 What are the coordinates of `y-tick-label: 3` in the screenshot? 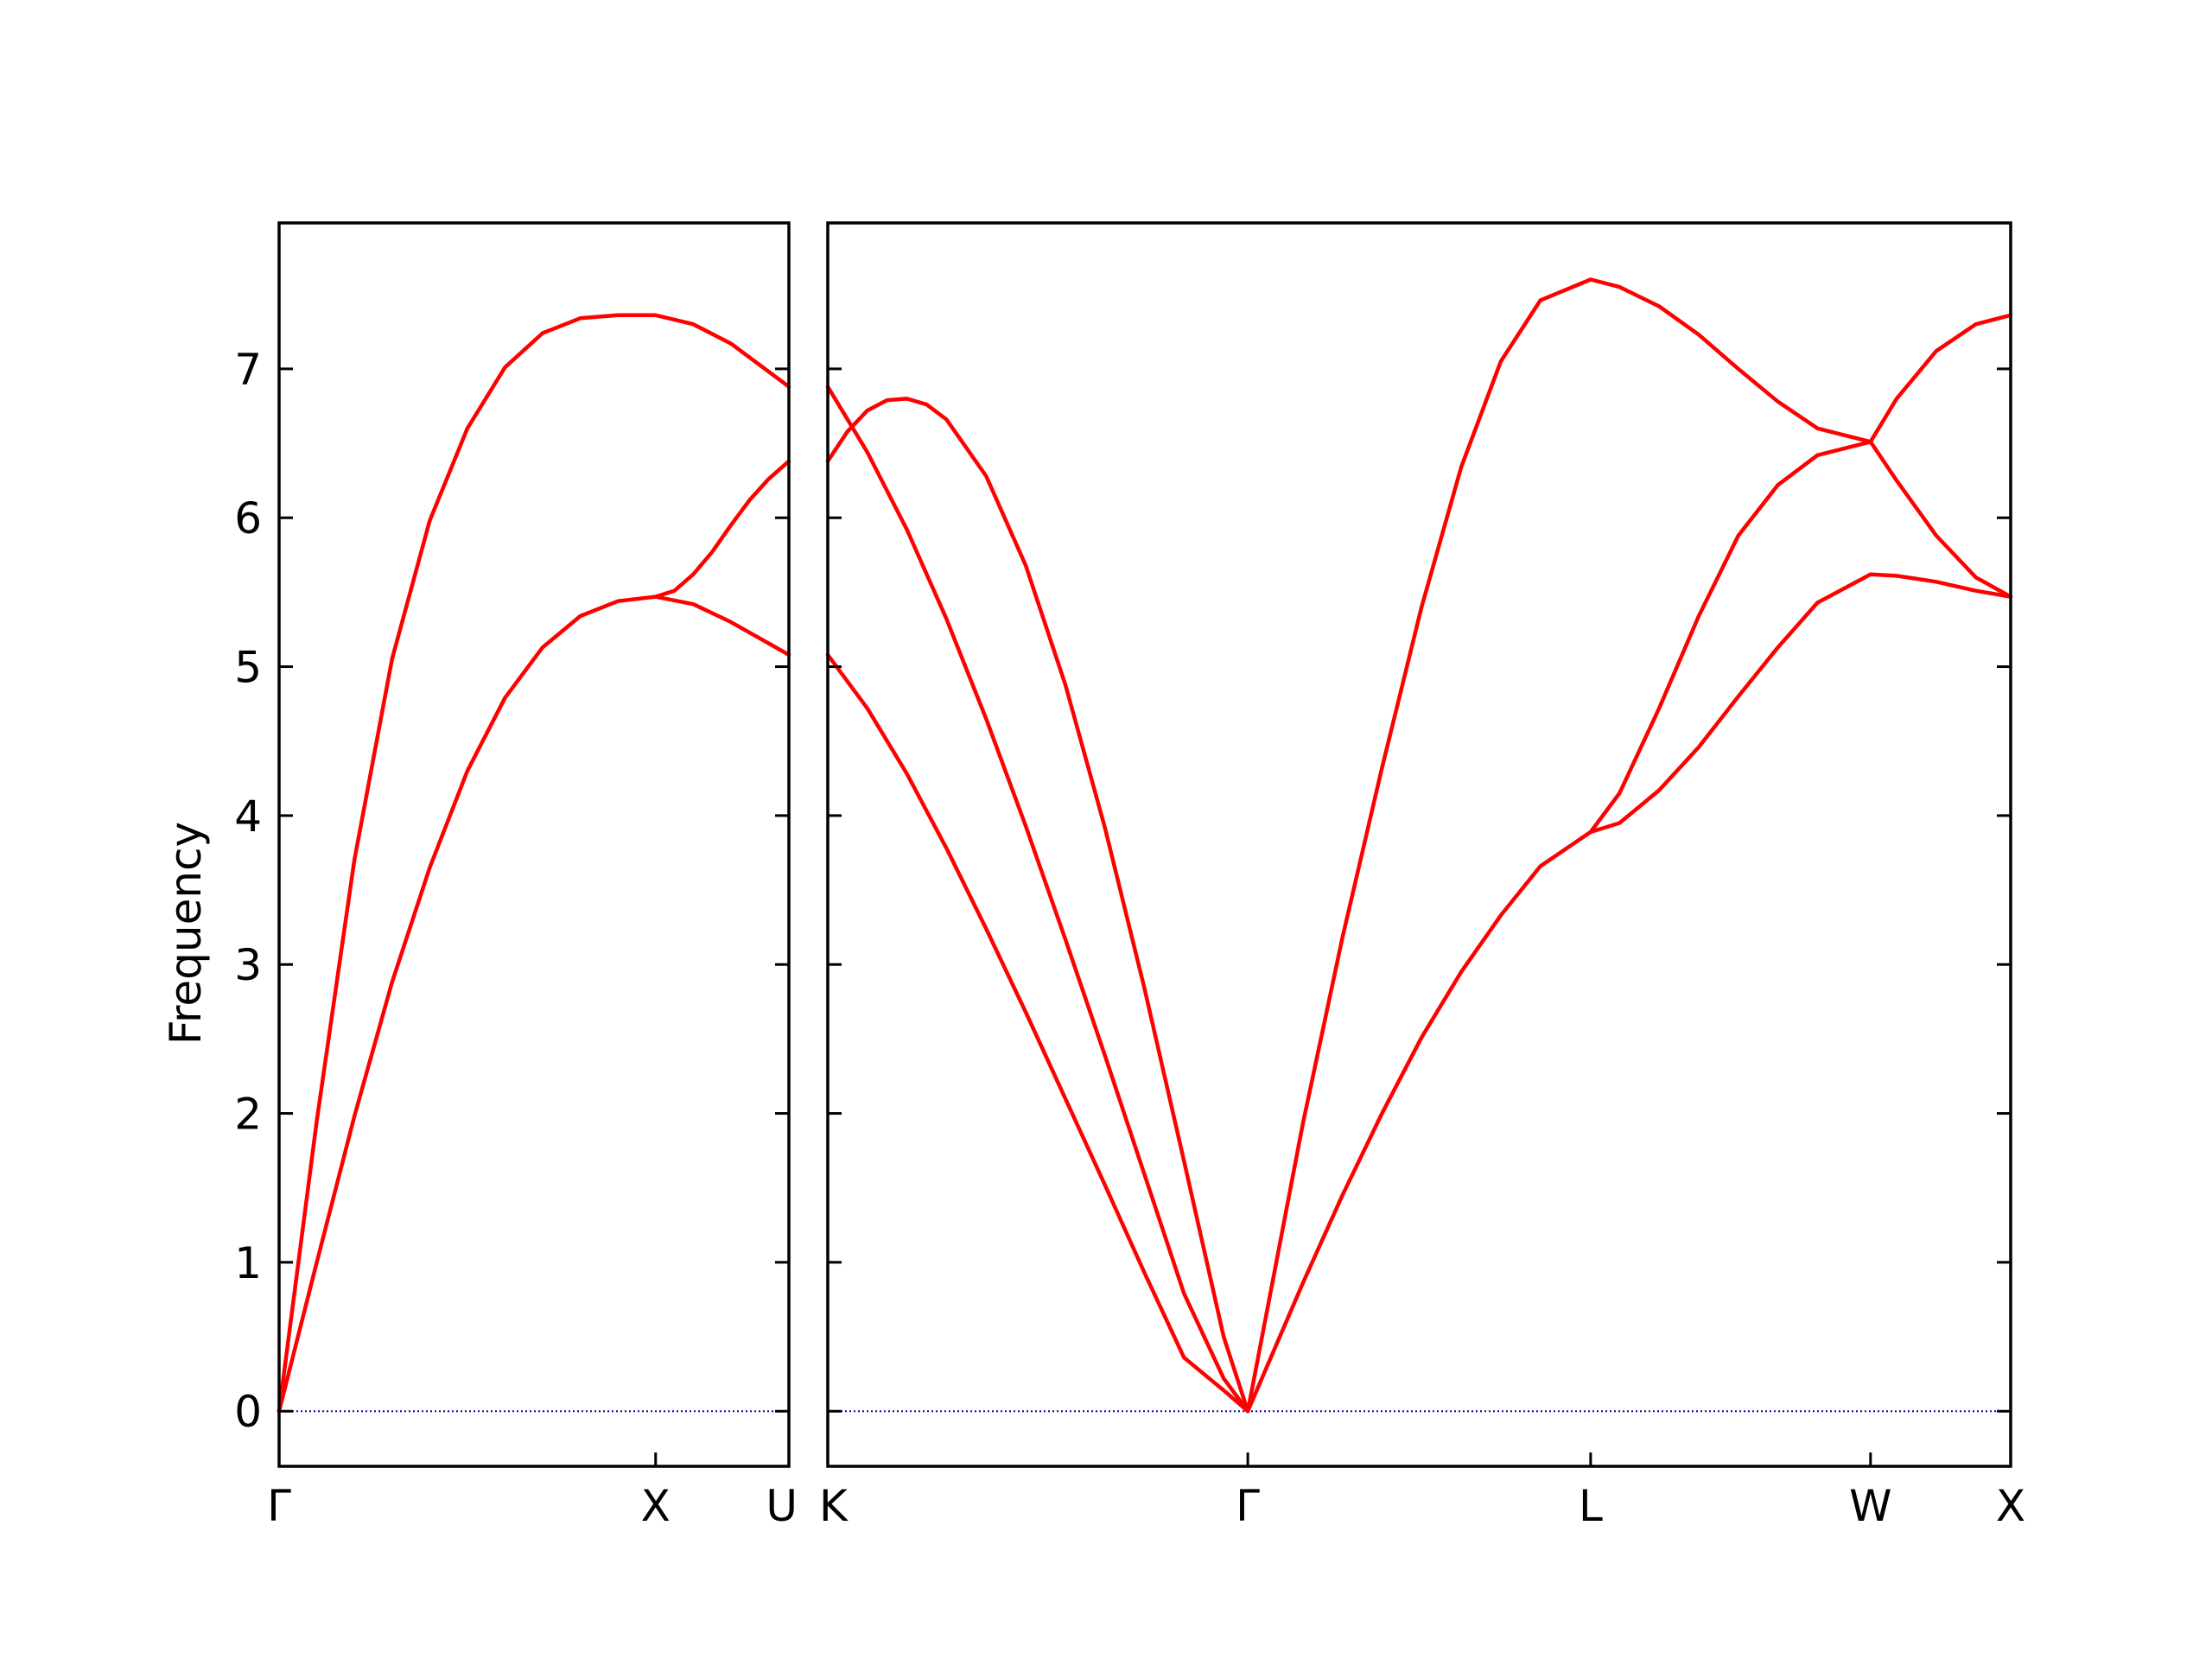 It's located at (248, 965).